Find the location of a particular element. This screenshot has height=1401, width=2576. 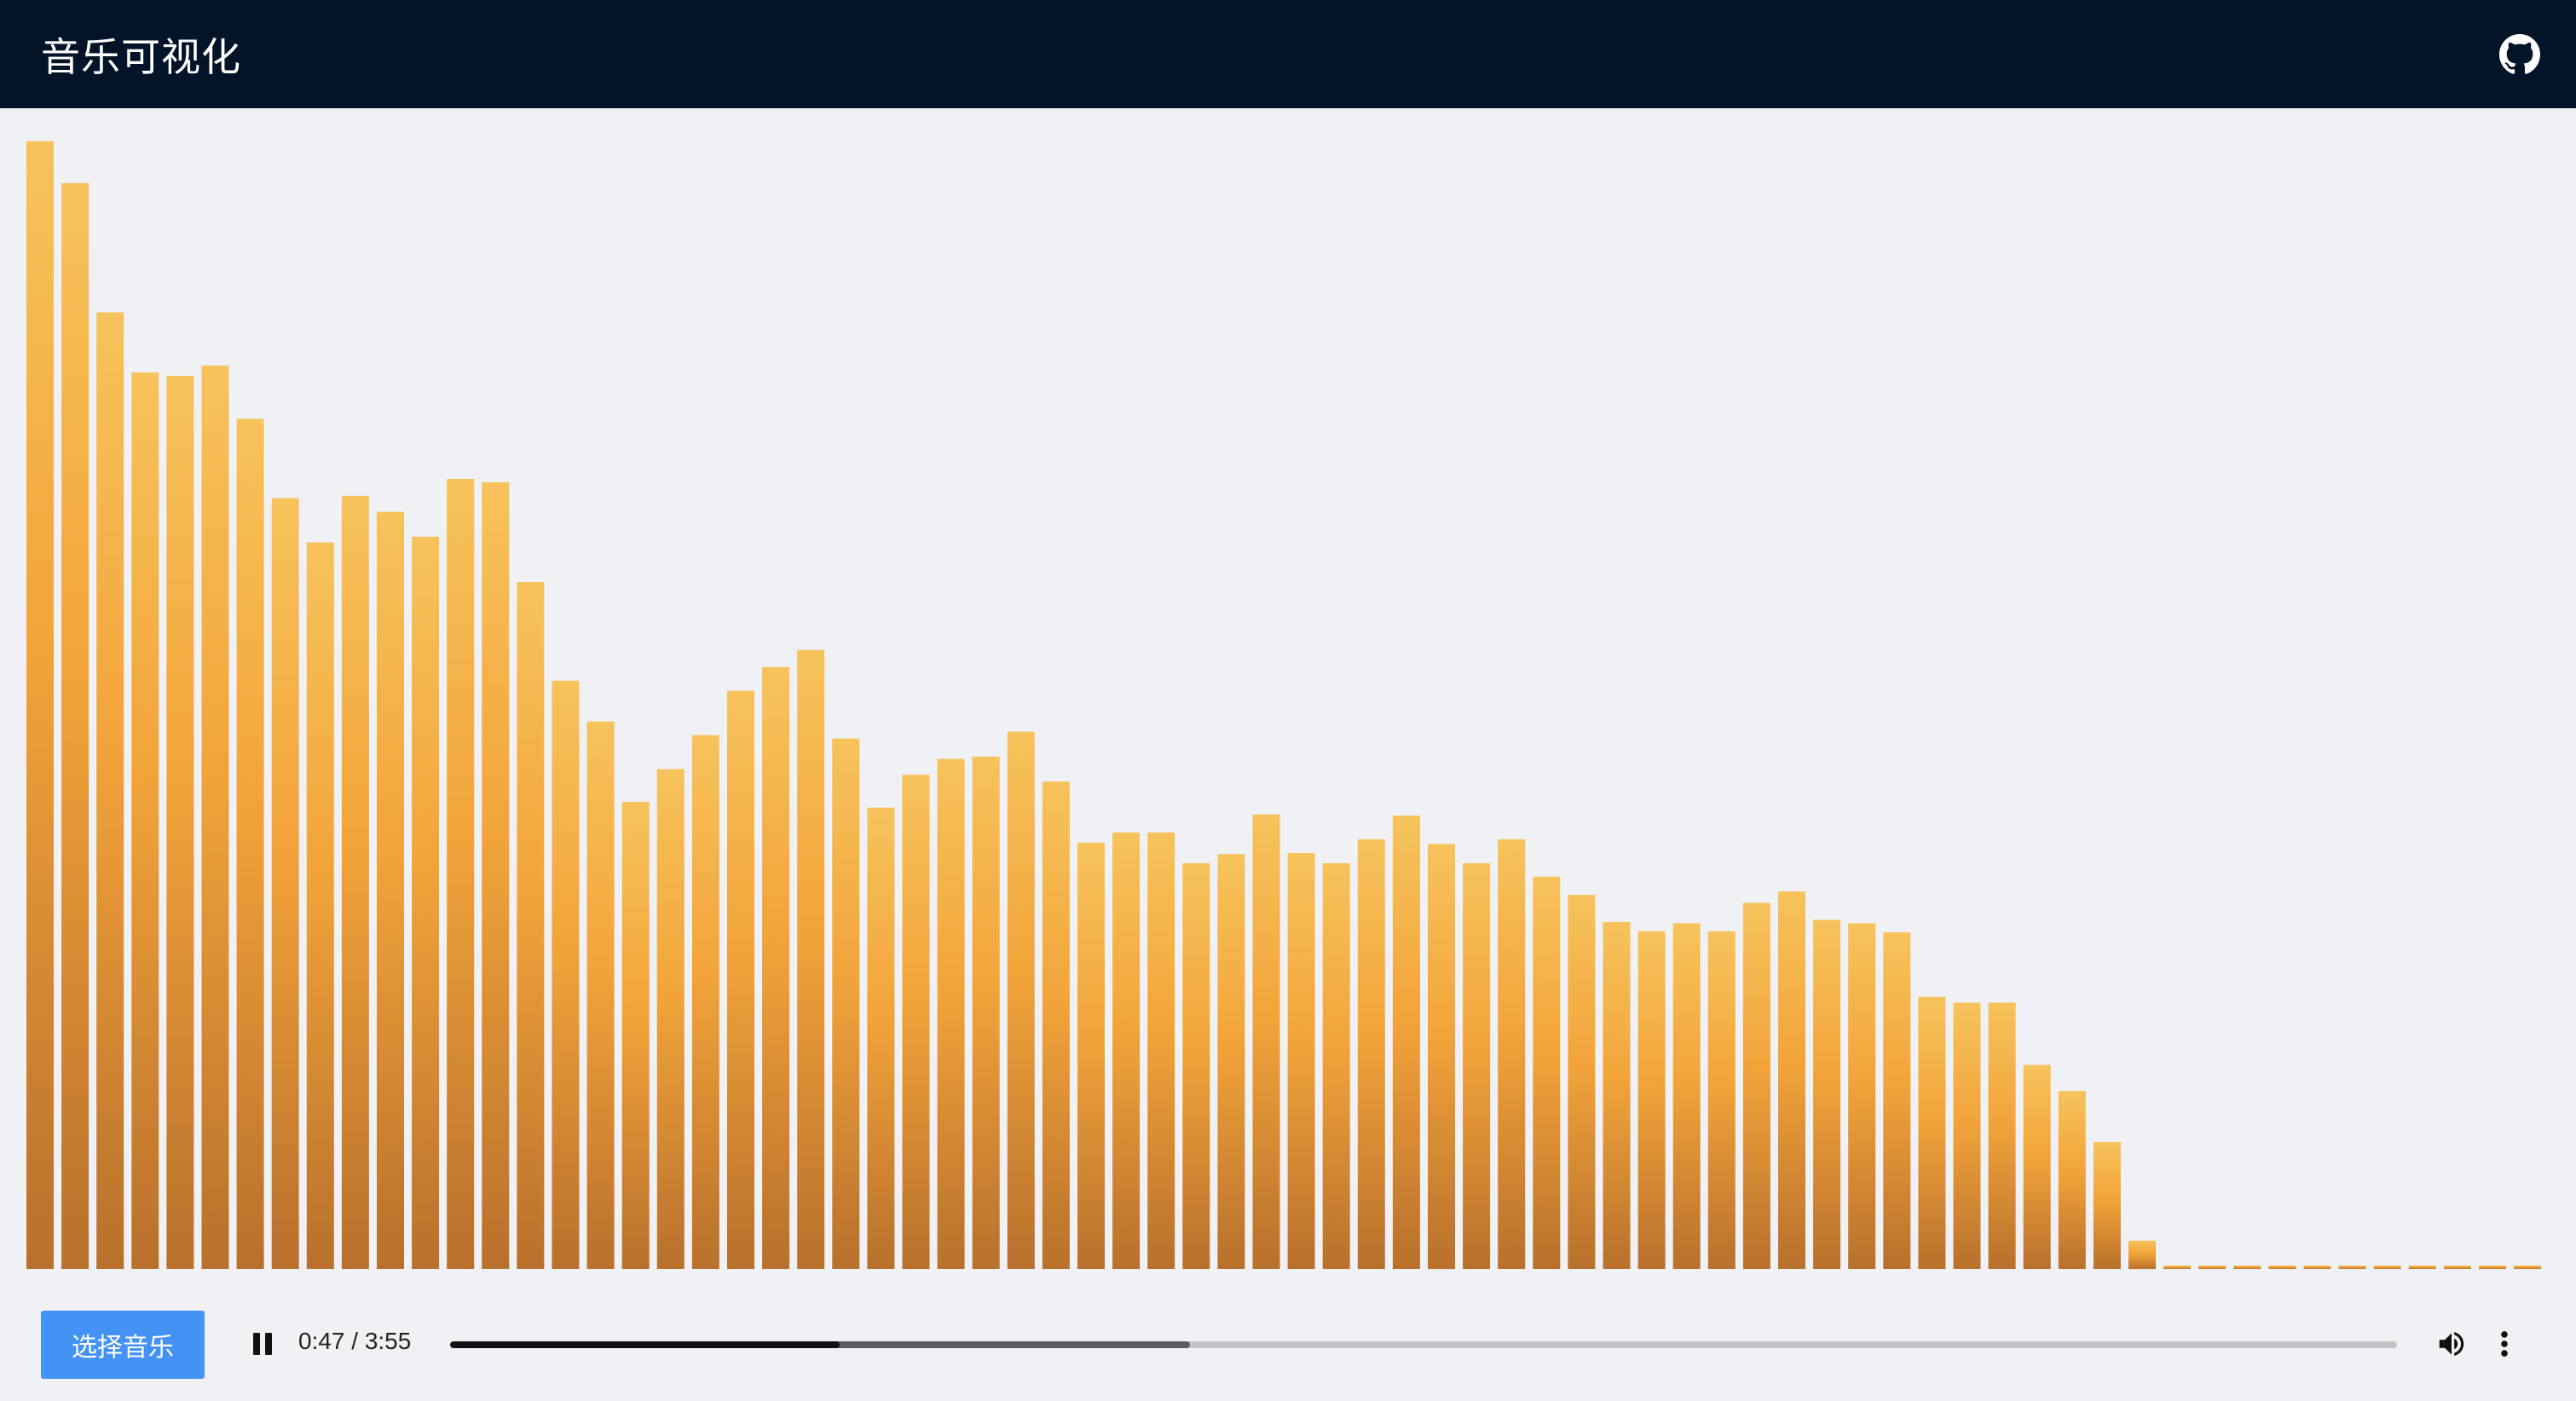

played-range is located at coordinates (645, 1344).